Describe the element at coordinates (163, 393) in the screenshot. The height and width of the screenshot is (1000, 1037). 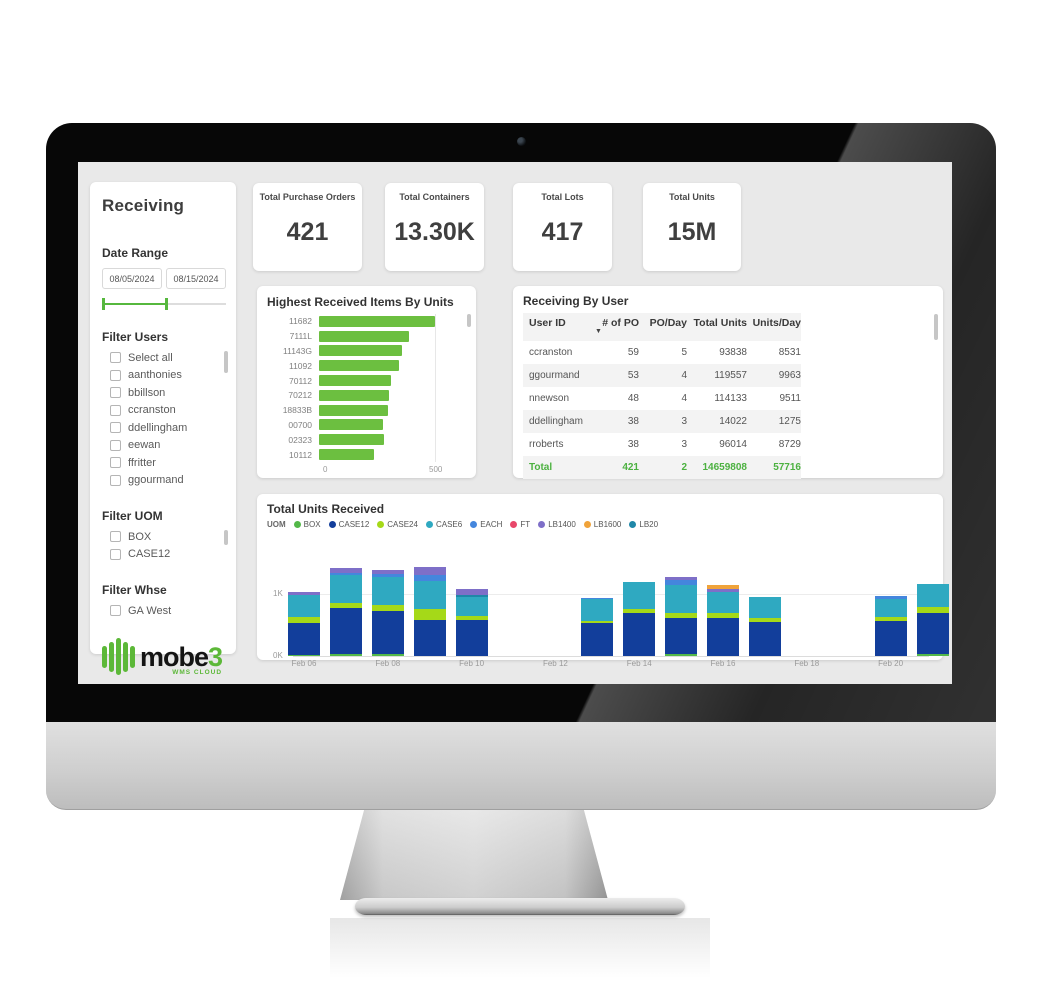
I see `filter-option-bbillson: bbillson` at that location.